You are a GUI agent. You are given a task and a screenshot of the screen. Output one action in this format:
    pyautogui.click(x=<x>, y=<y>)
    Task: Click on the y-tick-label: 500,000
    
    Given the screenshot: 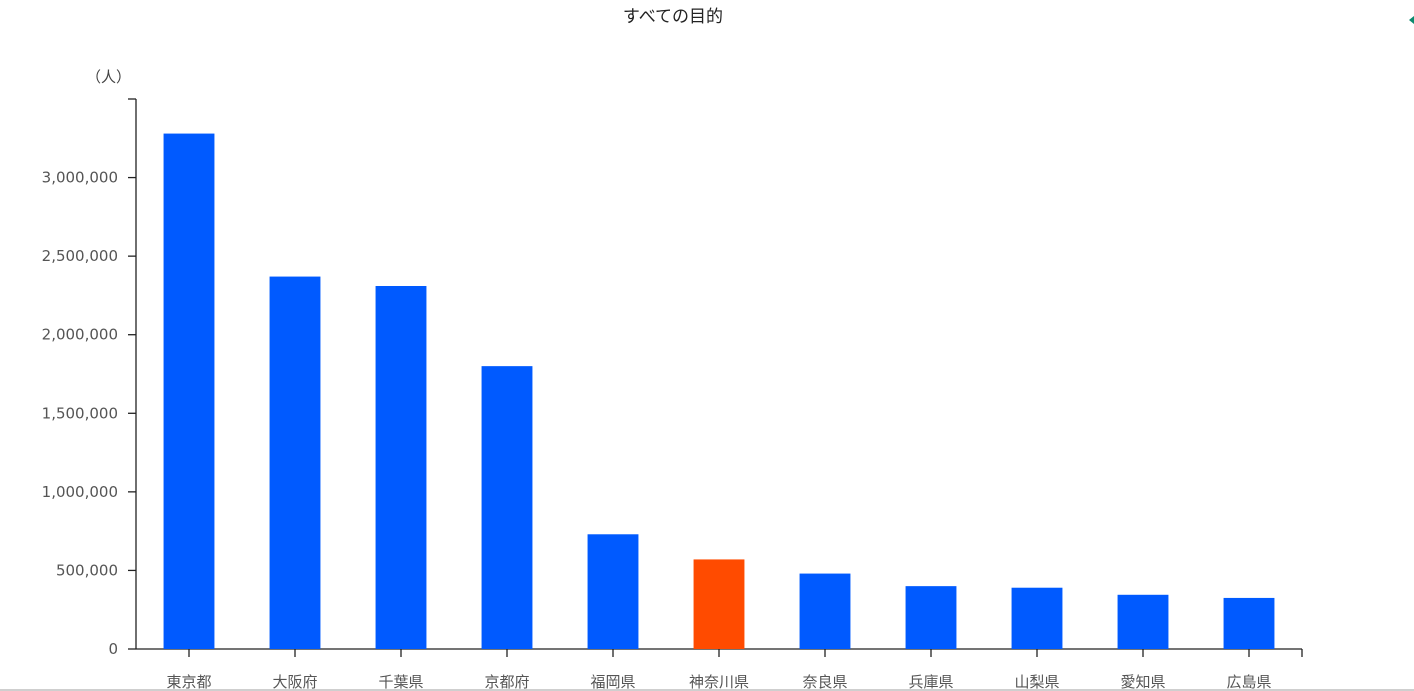 What is the action you would take?
    pyautogui.click(x=87, y=570)
    